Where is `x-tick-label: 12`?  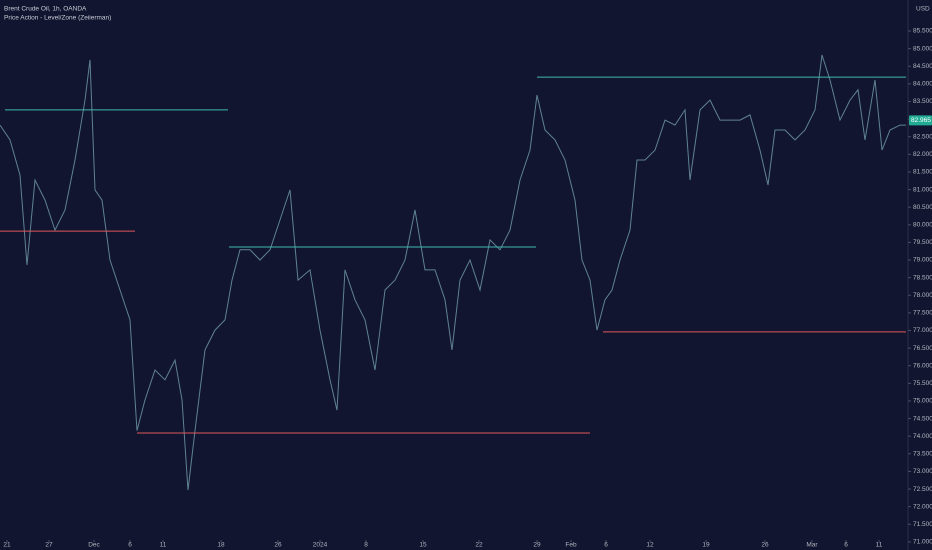 x-tick-label: 12 is located at coordinates (650, 545).